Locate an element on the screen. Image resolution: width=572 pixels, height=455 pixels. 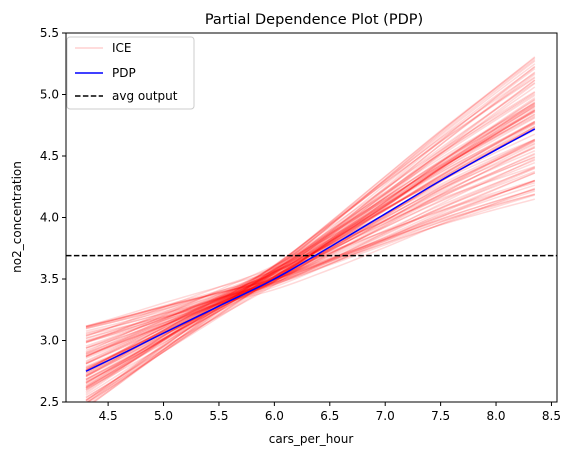
y-tick-label: 3.0 is located at coordinates (49, 341).